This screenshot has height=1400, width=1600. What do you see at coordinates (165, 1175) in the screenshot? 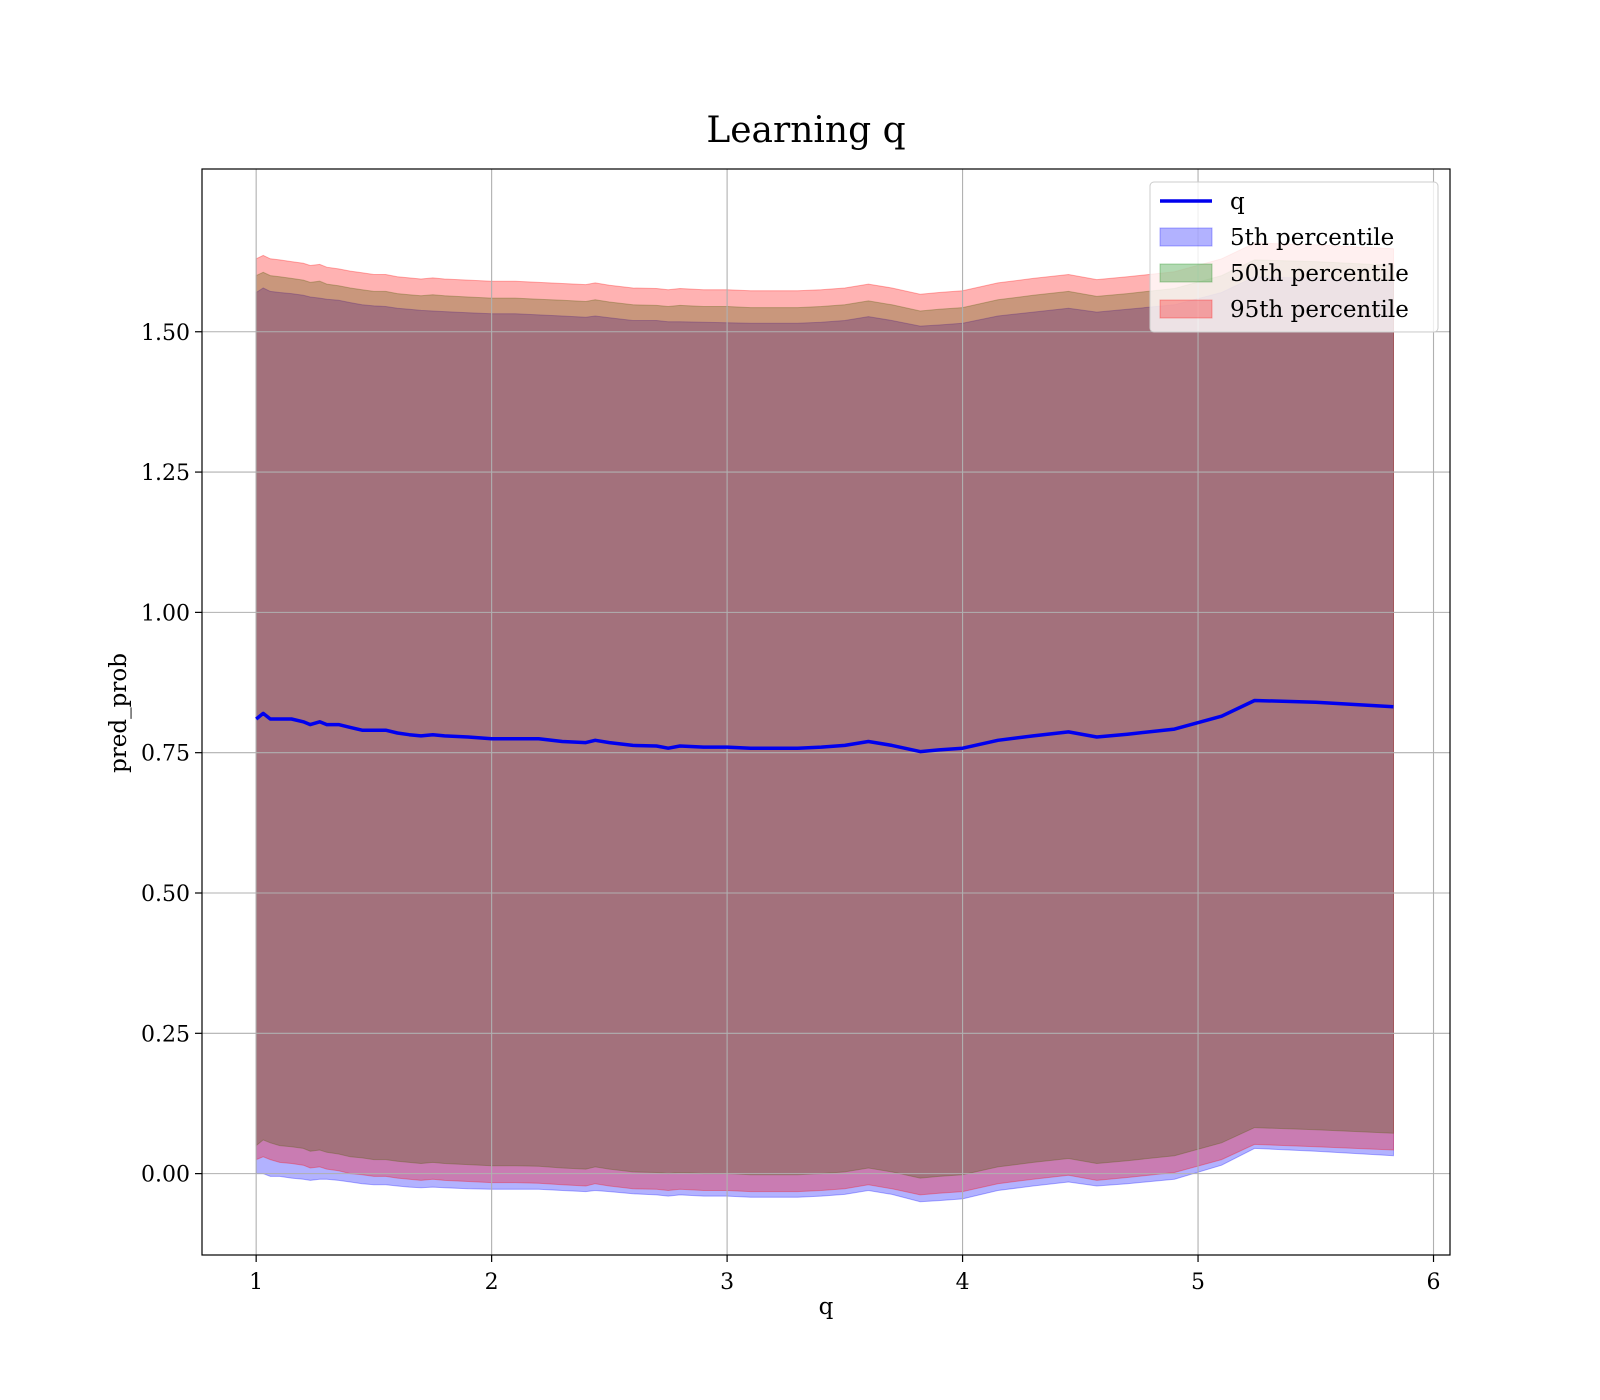
I see `y-tick-label: 0.00` at bounding box center [165, 1175].